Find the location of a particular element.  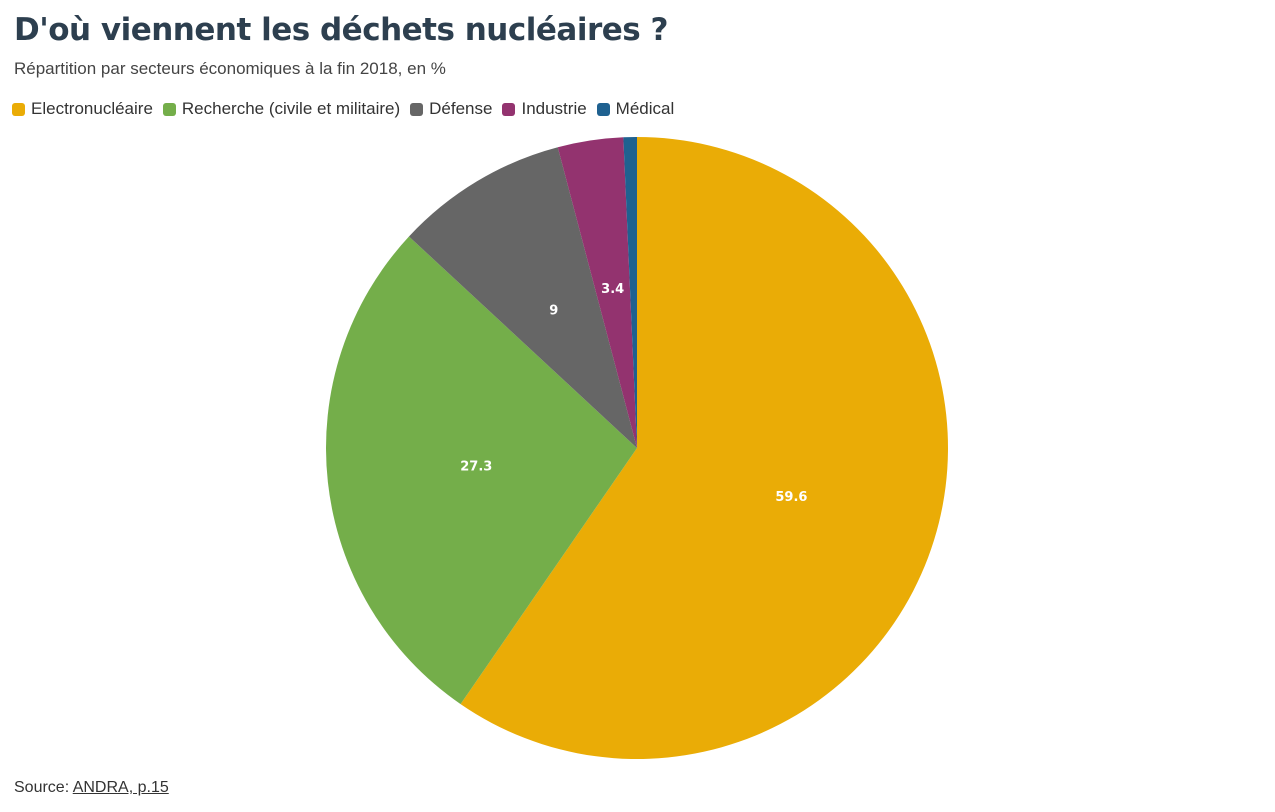

pie-slice-label-2: 9 is located at coordinates (553, 310).